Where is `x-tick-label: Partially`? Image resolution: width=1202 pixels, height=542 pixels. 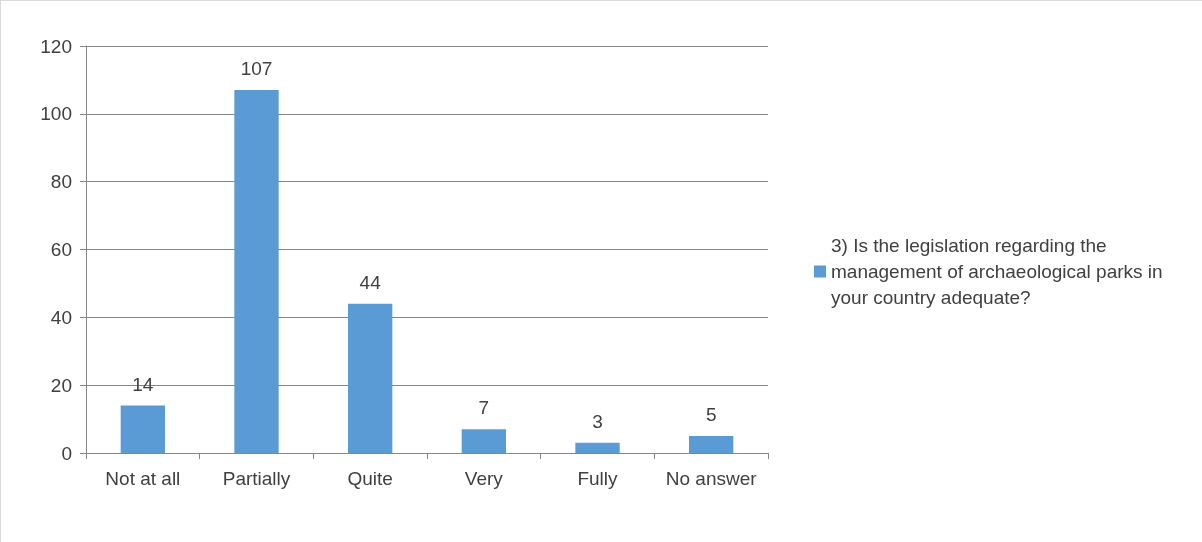
x-tick-label: Partially is located at coordinates (256, 478).